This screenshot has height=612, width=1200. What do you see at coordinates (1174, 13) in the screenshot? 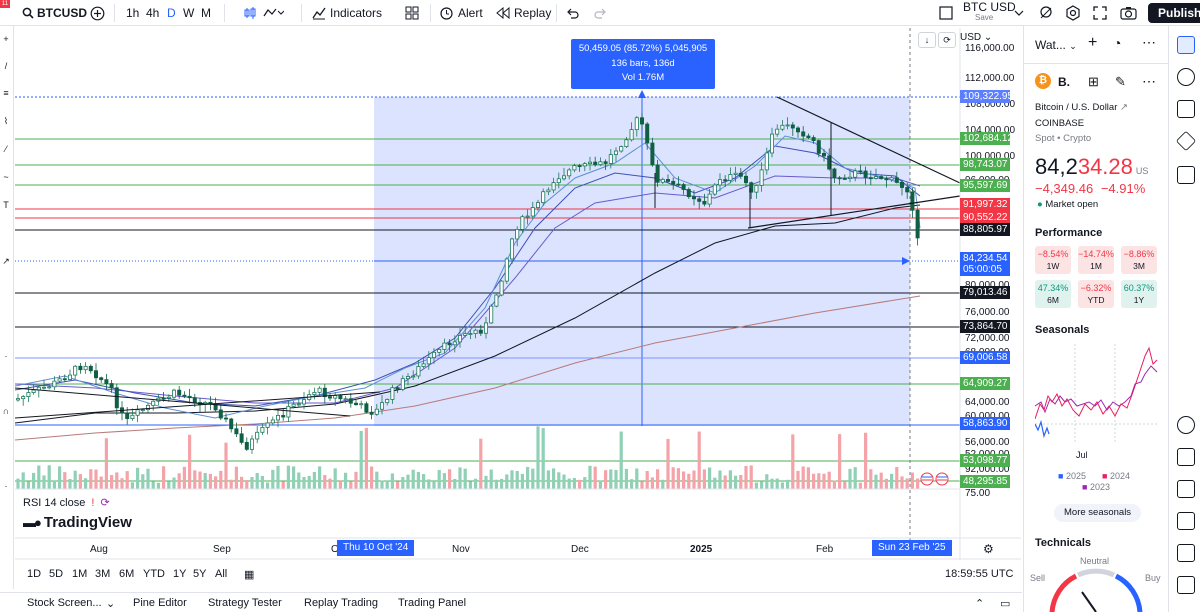
I see `publish-button: Publish` at bounding box center [1174, 13].